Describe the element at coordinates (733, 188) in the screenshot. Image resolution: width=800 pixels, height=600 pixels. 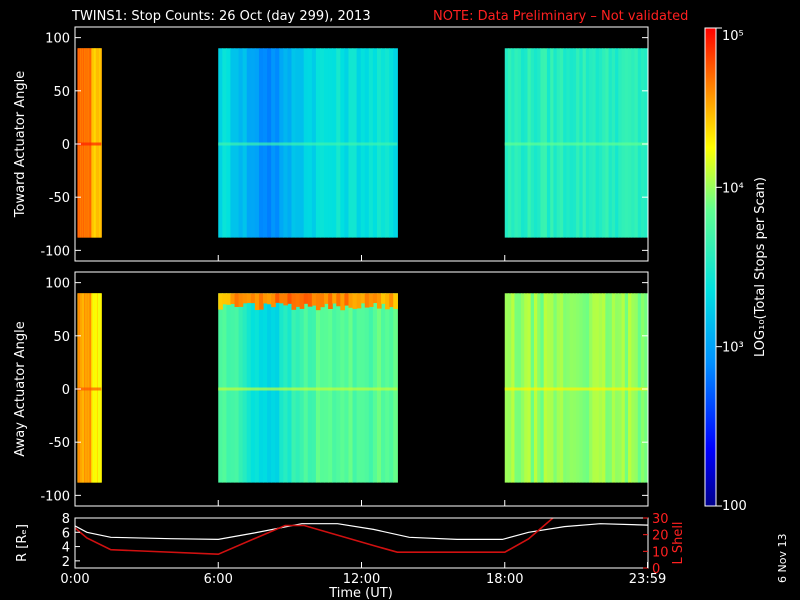
I see `colorbar-tick-label: 10⁴` at that location.